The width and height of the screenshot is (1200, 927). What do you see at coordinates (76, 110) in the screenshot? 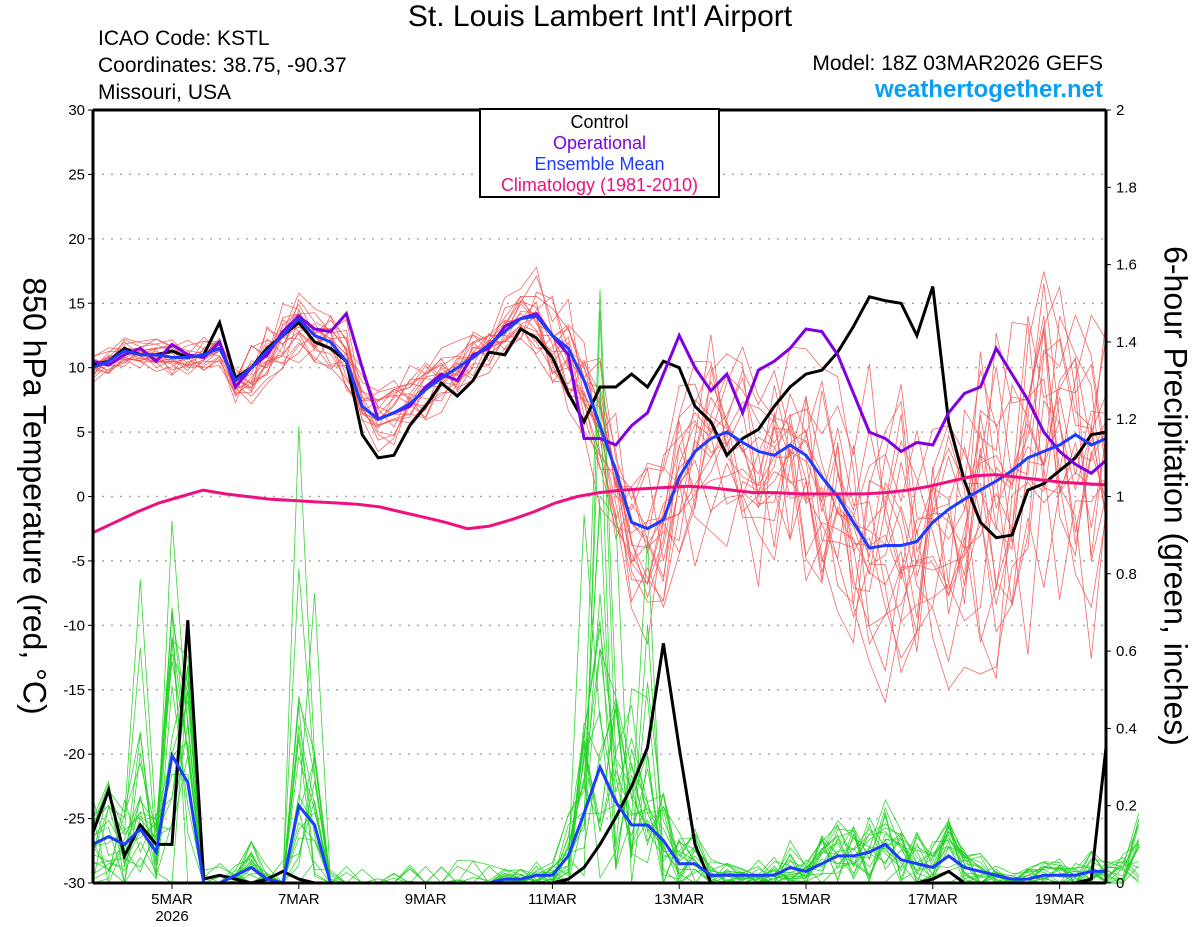
I see `y-tick-label-left: 30` at bounding box center [76, 110].